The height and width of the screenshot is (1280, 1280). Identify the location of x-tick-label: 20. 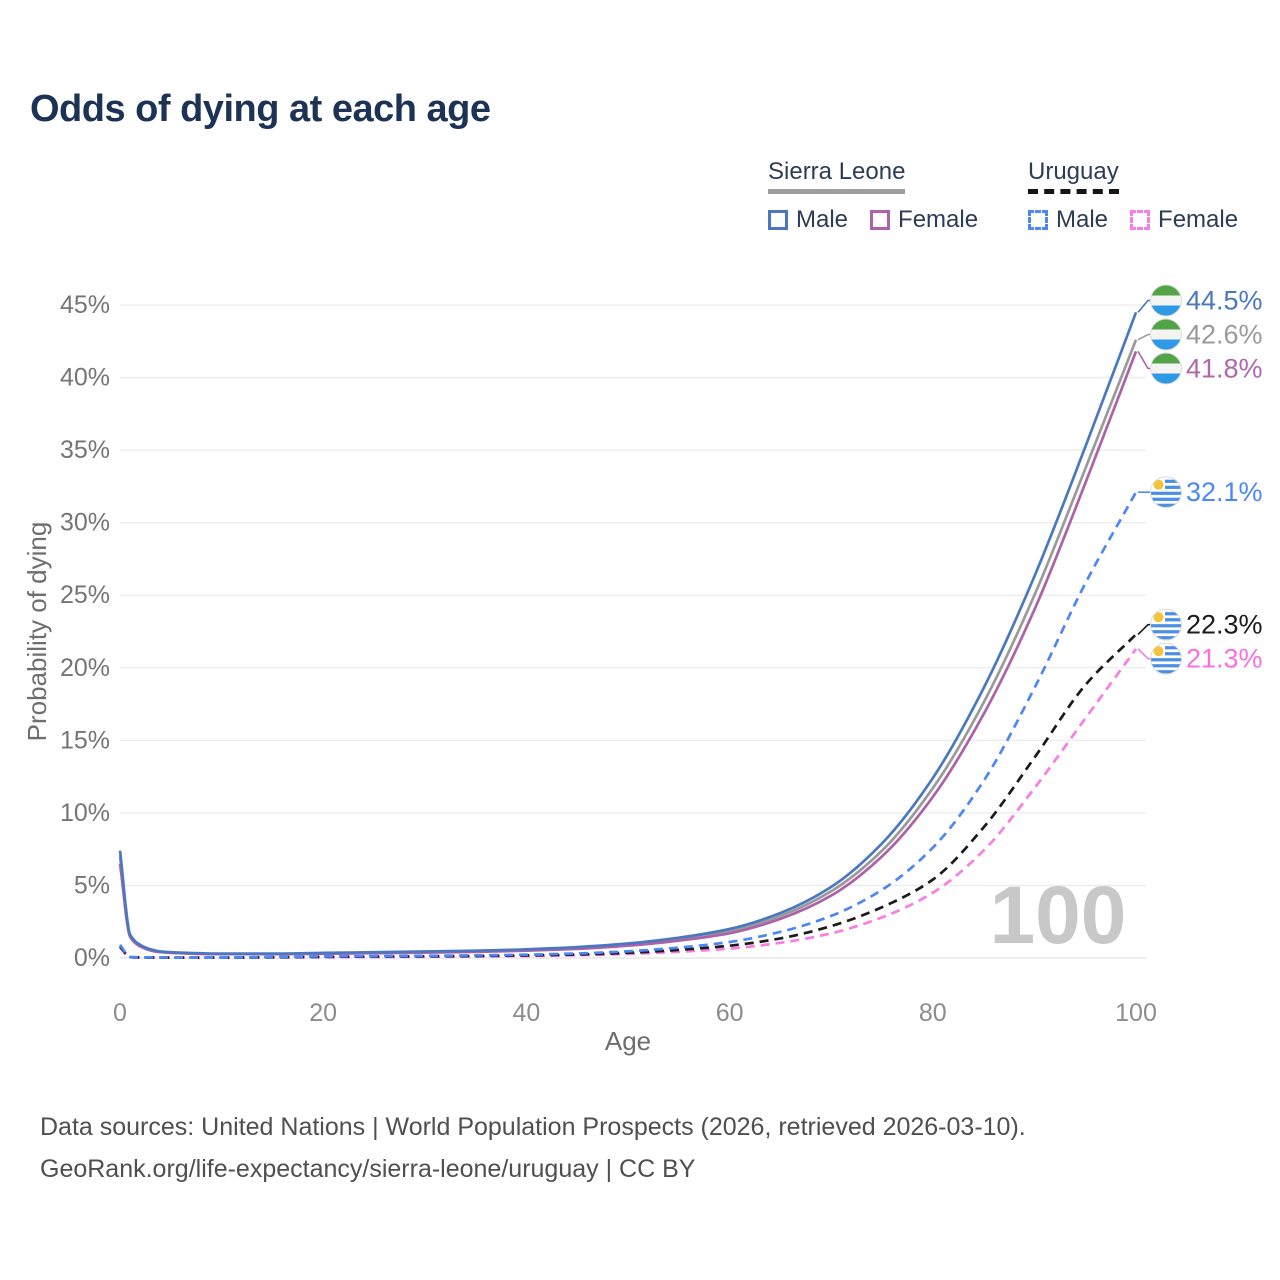
(323, 1013).